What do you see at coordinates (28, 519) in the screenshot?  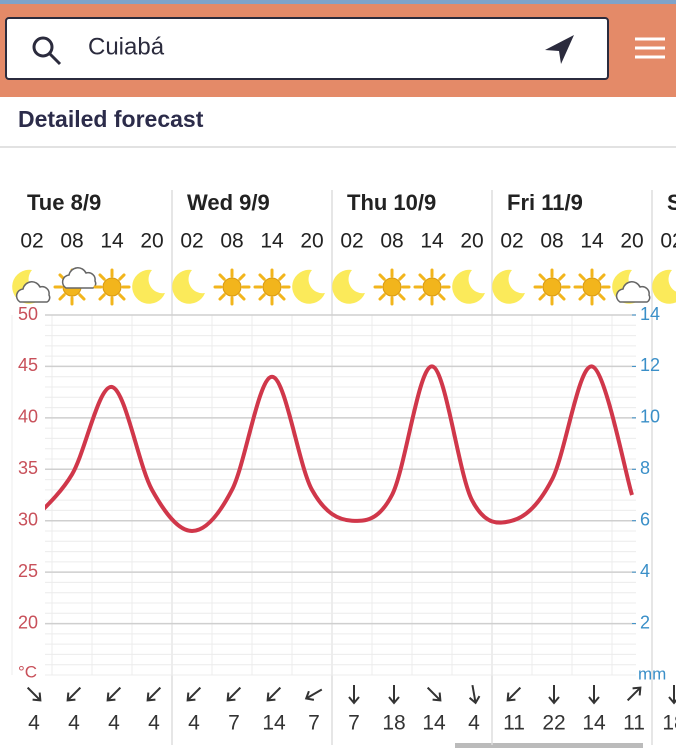 I see `y-tick-label: 30` at bounding box center [28, 519].